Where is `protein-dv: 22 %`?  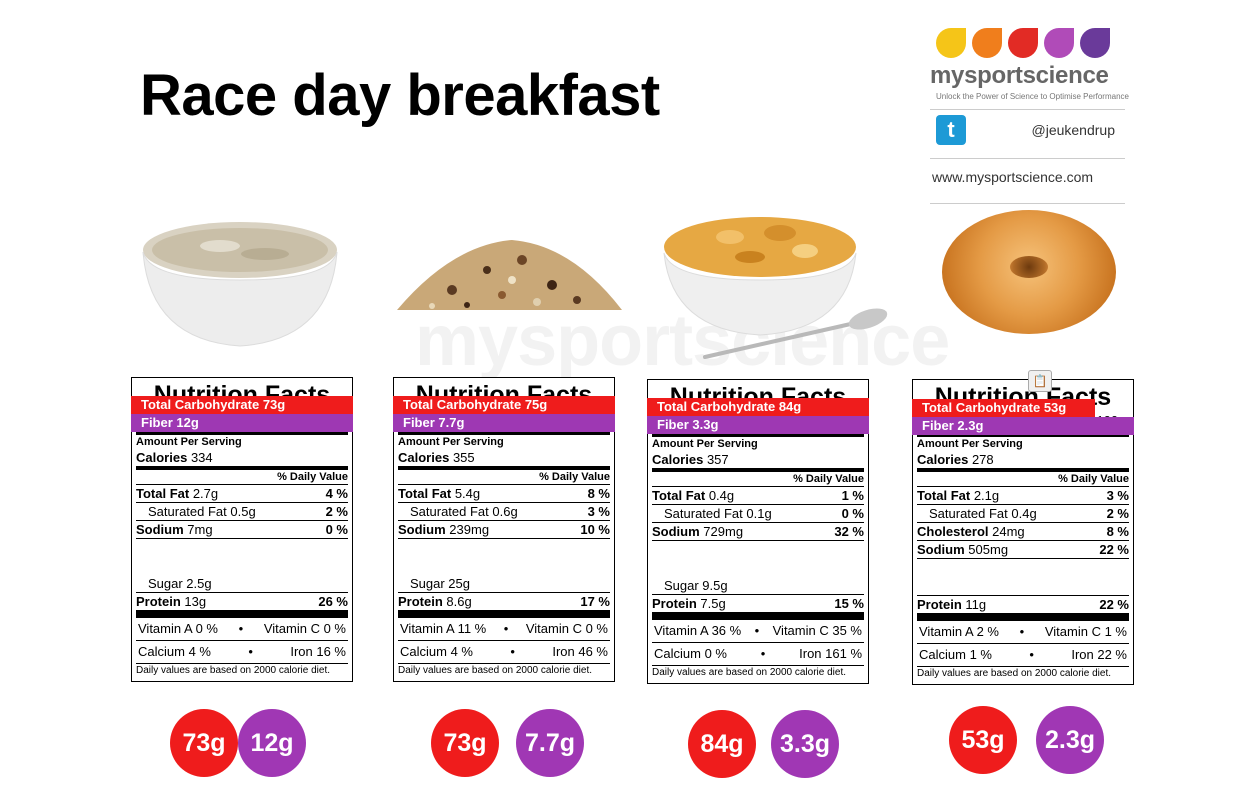 protein-dv: 22 % is located at coordinates (1114, 604).